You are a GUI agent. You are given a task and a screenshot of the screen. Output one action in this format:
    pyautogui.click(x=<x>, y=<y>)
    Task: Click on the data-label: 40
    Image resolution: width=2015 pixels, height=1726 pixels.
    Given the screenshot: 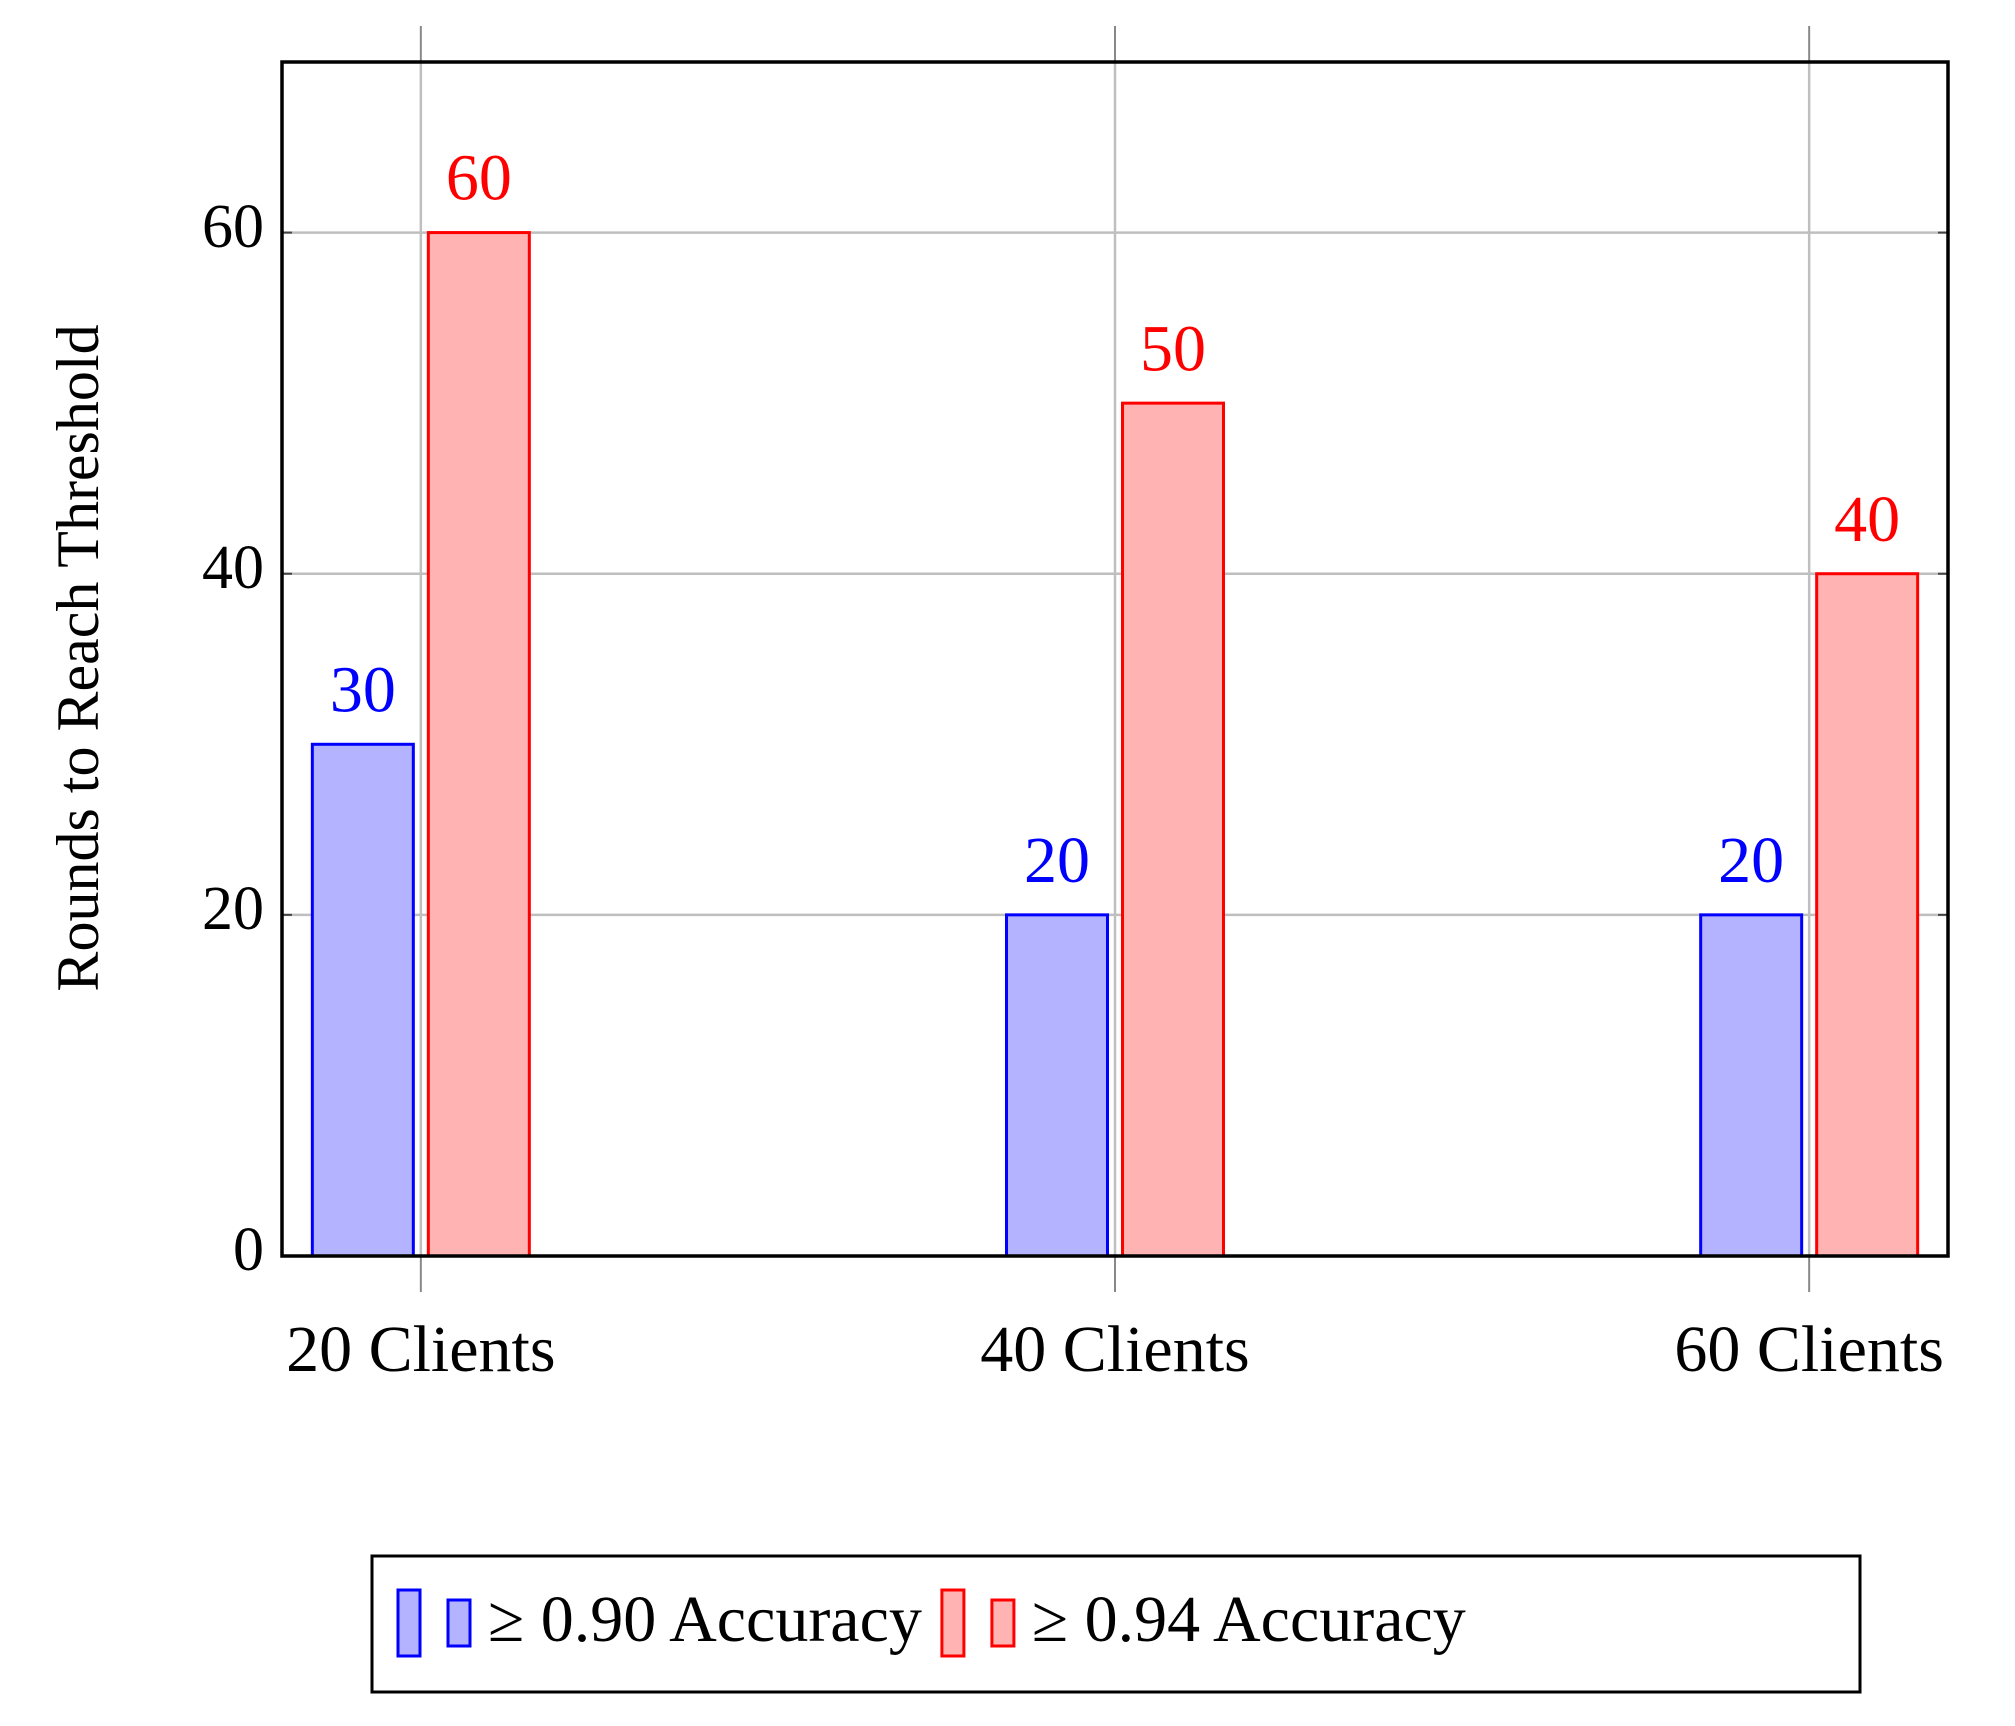 What is the action you would take?
    pyautogui.click(x=1867, y=519)
    